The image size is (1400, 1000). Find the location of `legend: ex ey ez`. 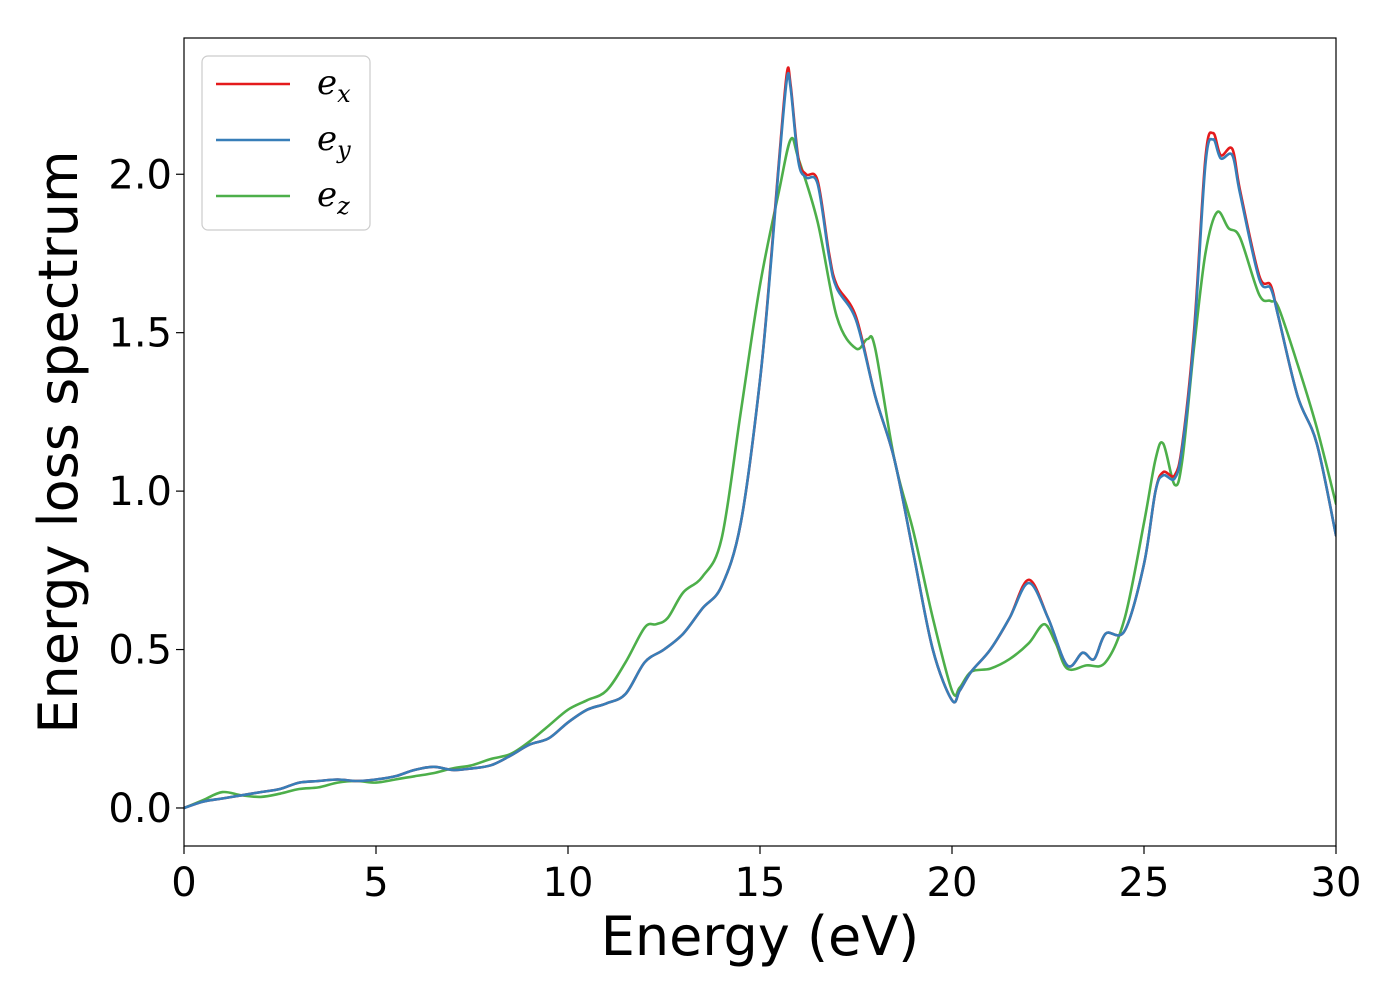

legend: ex ey ez is located at coordinates (286, 143).